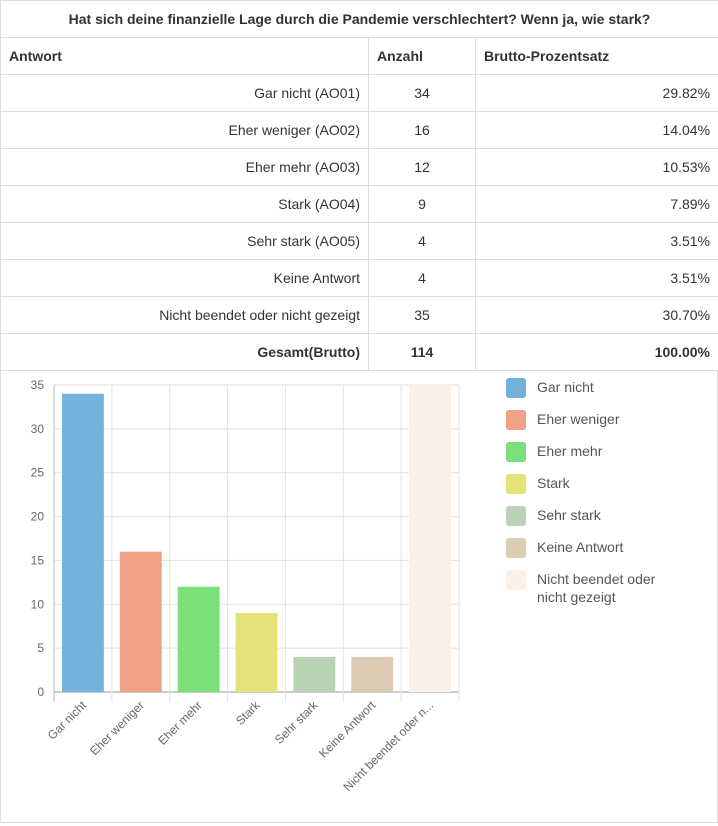  Describe the element at coordinates (586, 484) in the screenshot. I see `legend-item: Stark` at that location.